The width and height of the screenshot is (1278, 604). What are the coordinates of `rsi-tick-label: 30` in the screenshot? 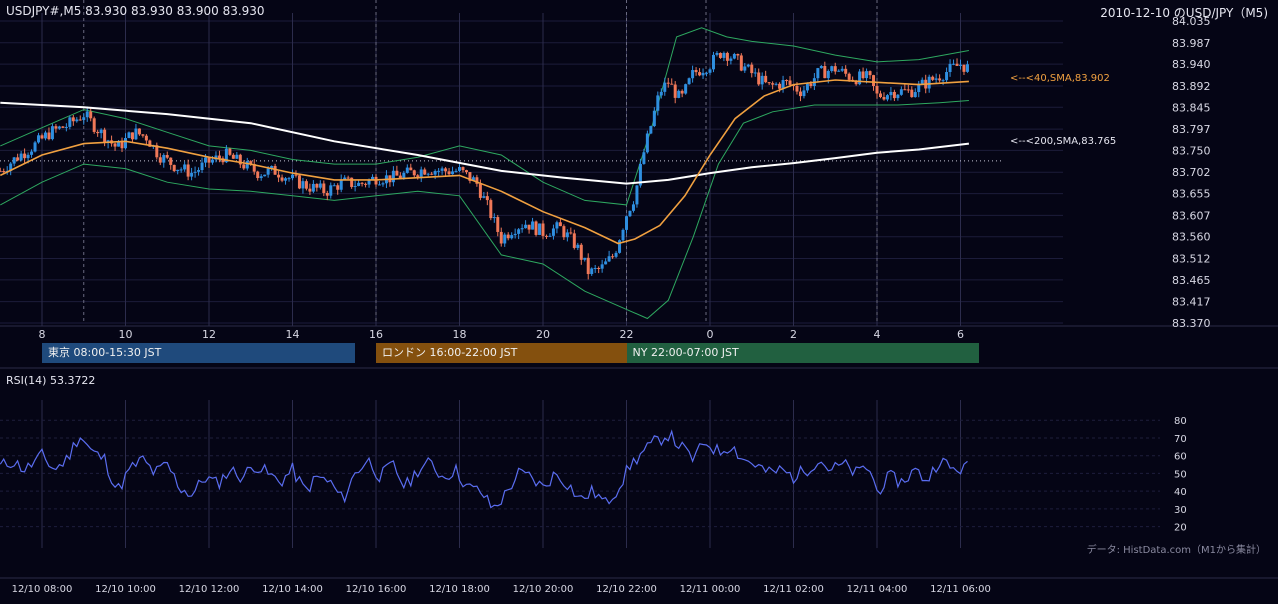 It's located at (1180, 510).